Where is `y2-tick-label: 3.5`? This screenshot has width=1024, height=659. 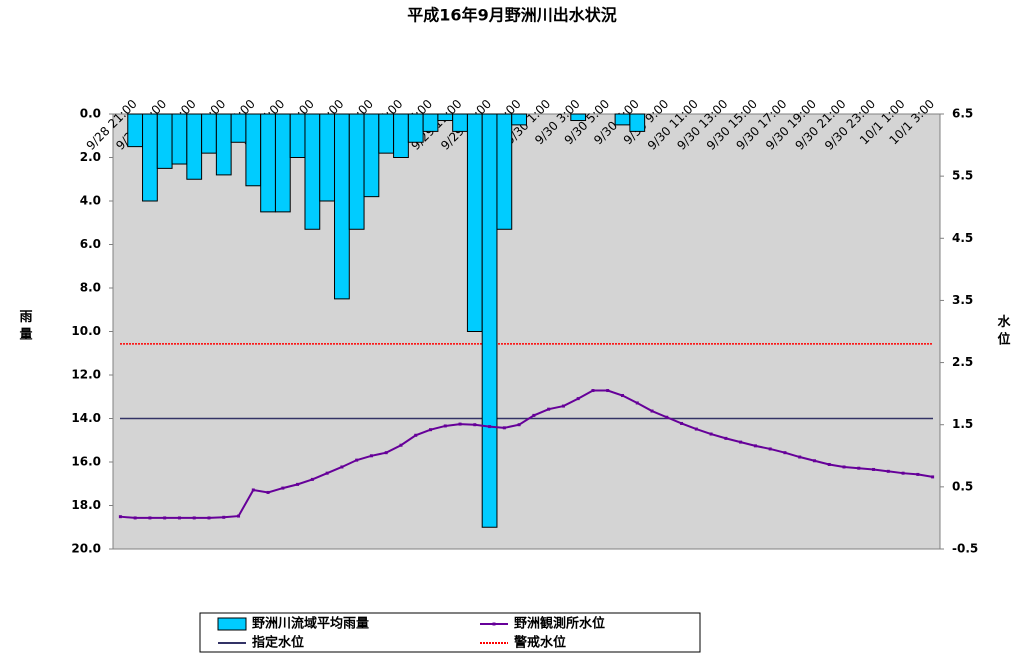 y2-tick-label: 3.5 is located at coordinates (962, 300).